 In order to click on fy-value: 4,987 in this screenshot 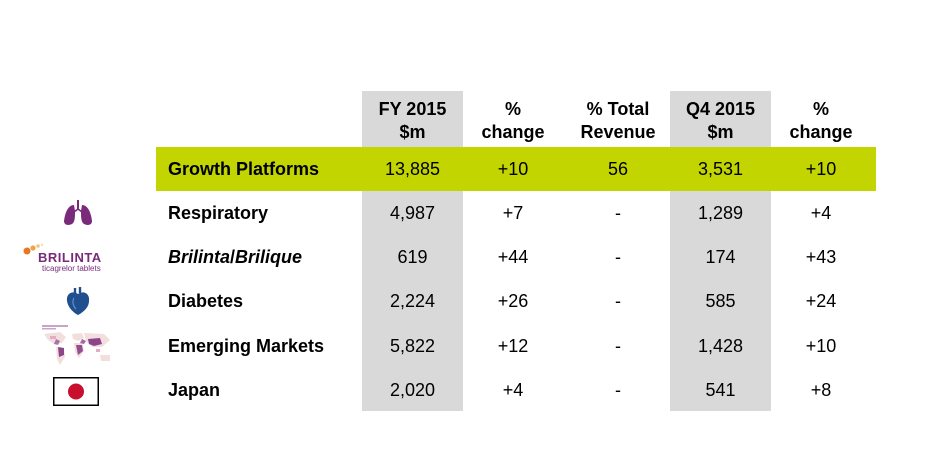, I will do `click(412, 213)`.